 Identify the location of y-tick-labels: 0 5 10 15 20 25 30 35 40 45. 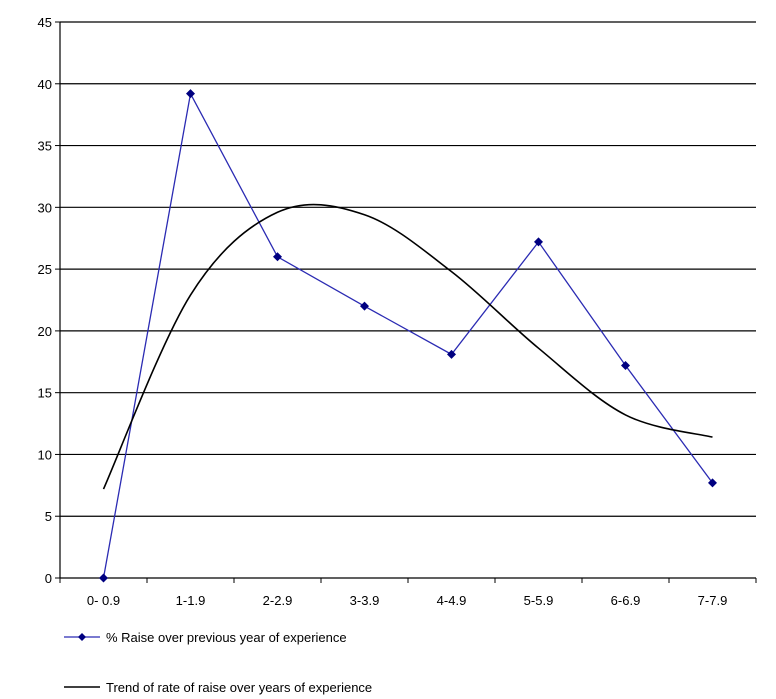
(45, 300).